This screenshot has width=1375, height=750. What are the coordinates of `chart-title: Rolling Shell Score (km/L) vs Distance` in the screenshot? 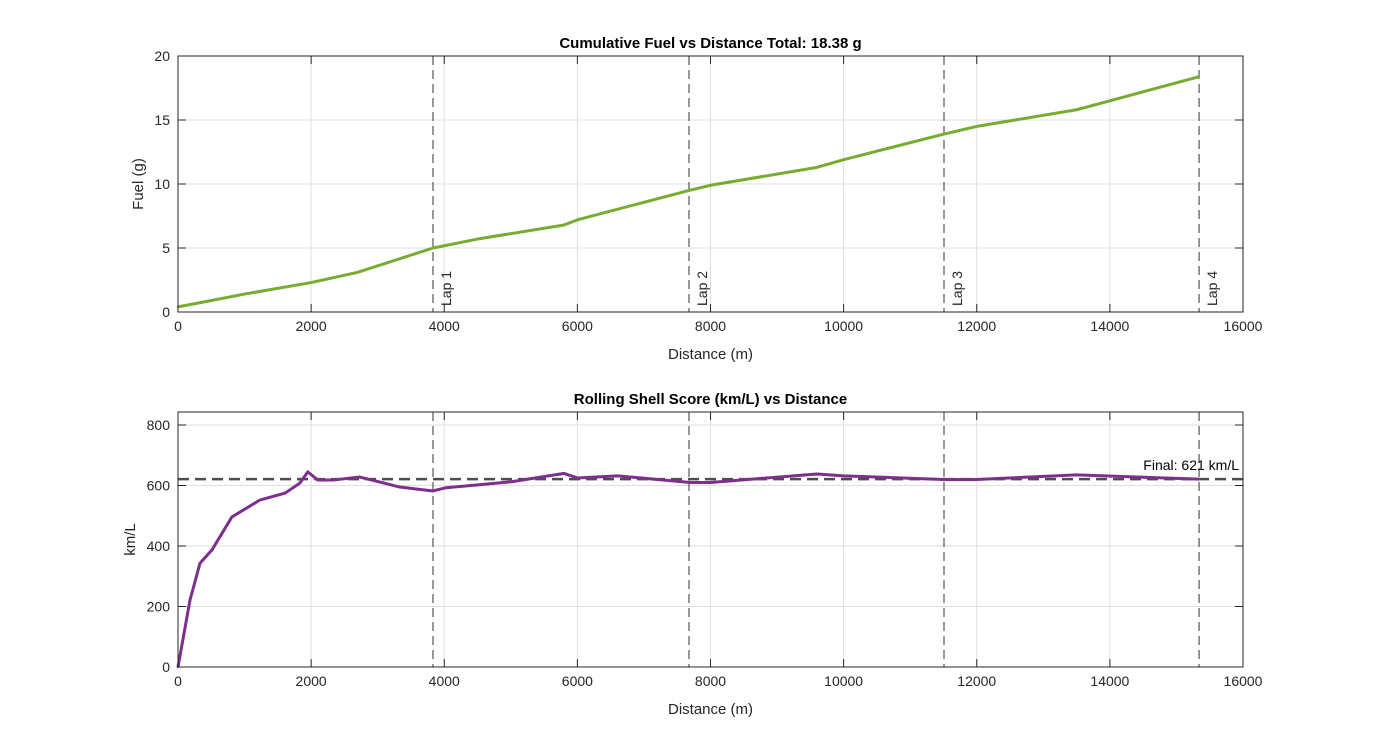 It's located at (710, 399).